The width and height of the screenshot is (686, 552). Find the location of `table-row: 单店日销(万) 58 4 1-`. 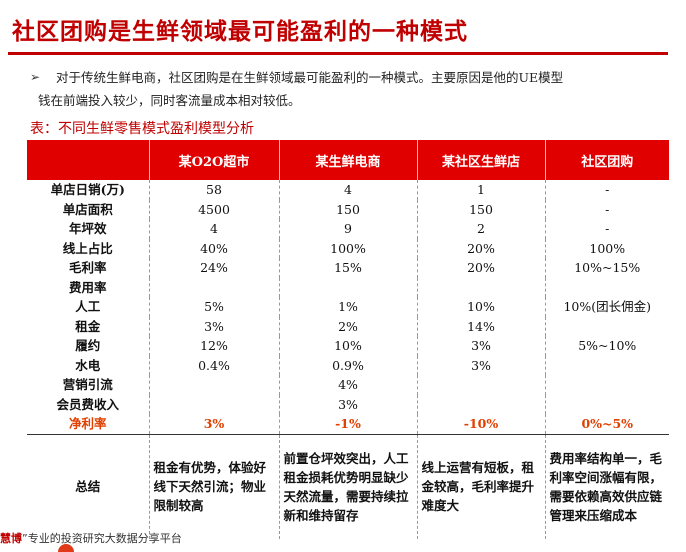

table-row: 单店日销(万) 58 4 1- is located at coordinates (348, 190).